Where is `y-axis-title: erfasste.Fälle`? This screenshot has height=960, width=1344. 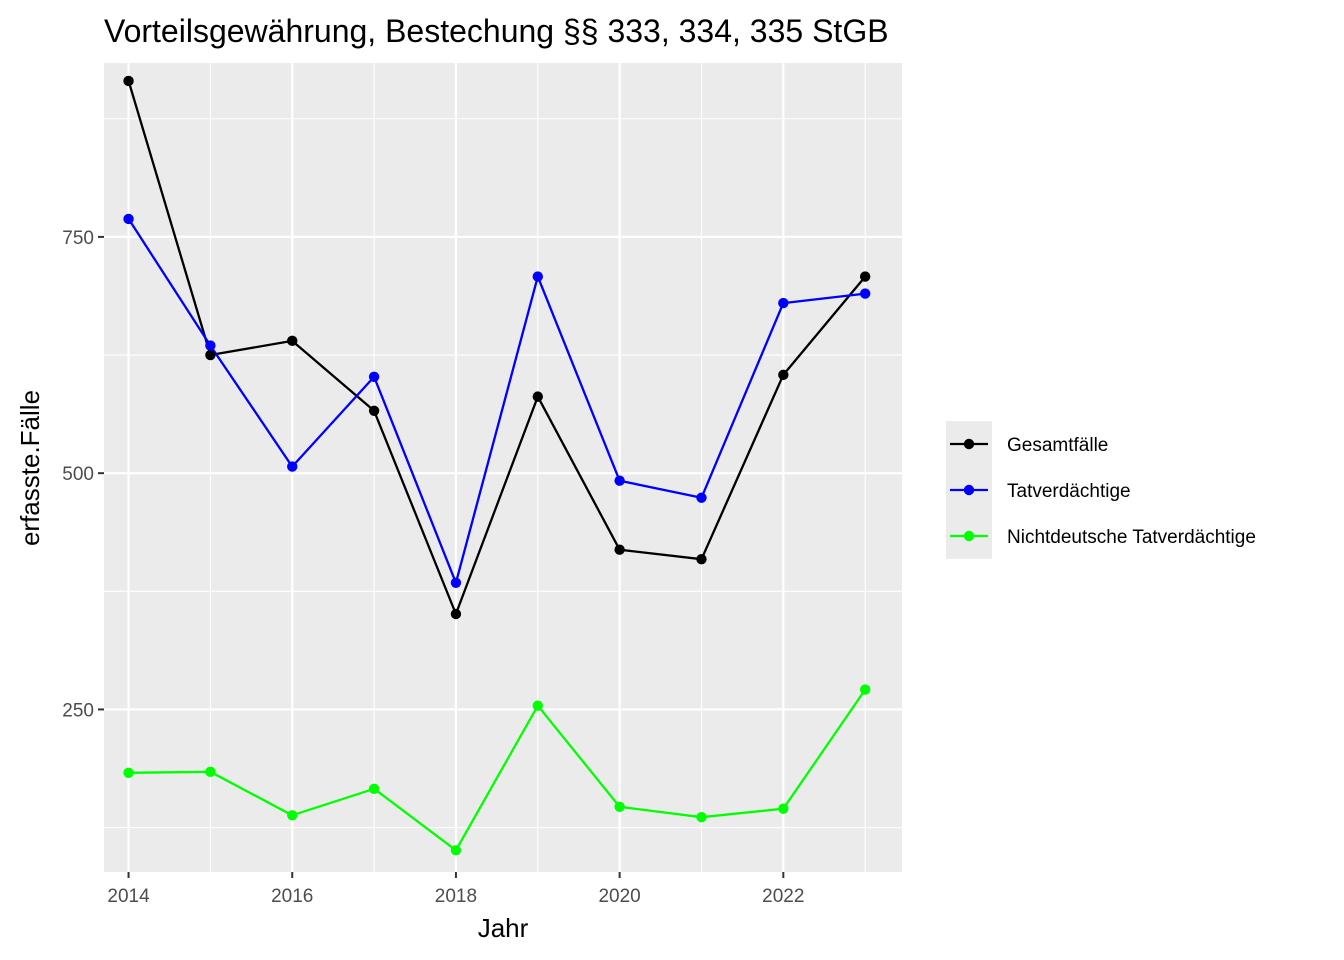
y-axis-title: erfasste.Fälle is located at coordinates (30, 468).